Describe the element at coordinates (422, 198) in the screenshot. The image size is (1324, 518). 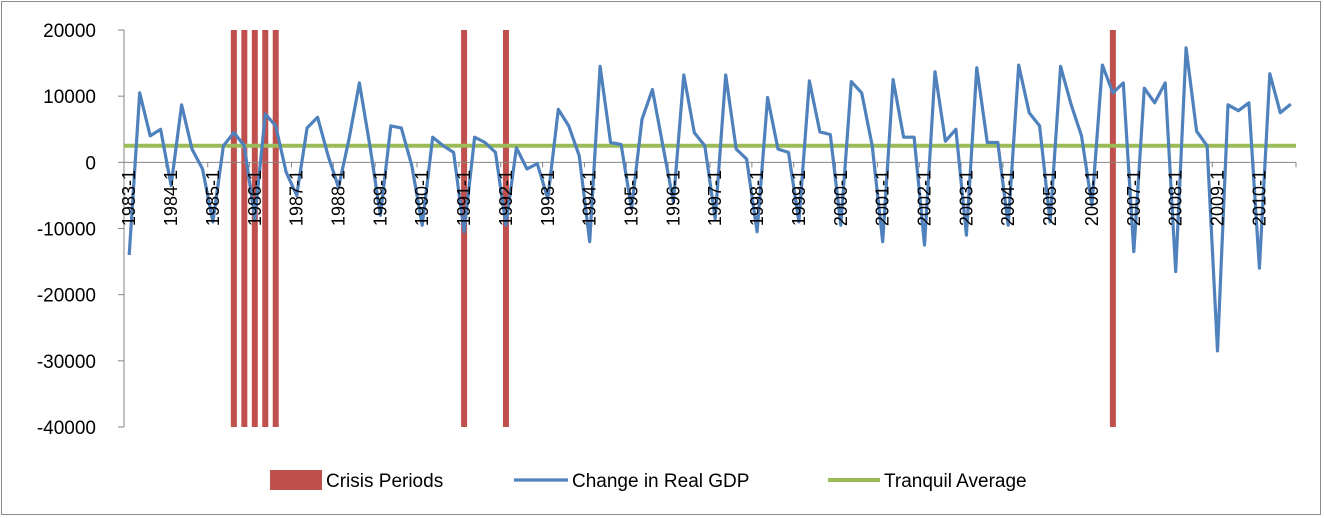
I see `x-tick-label: 1990-1` at that location.